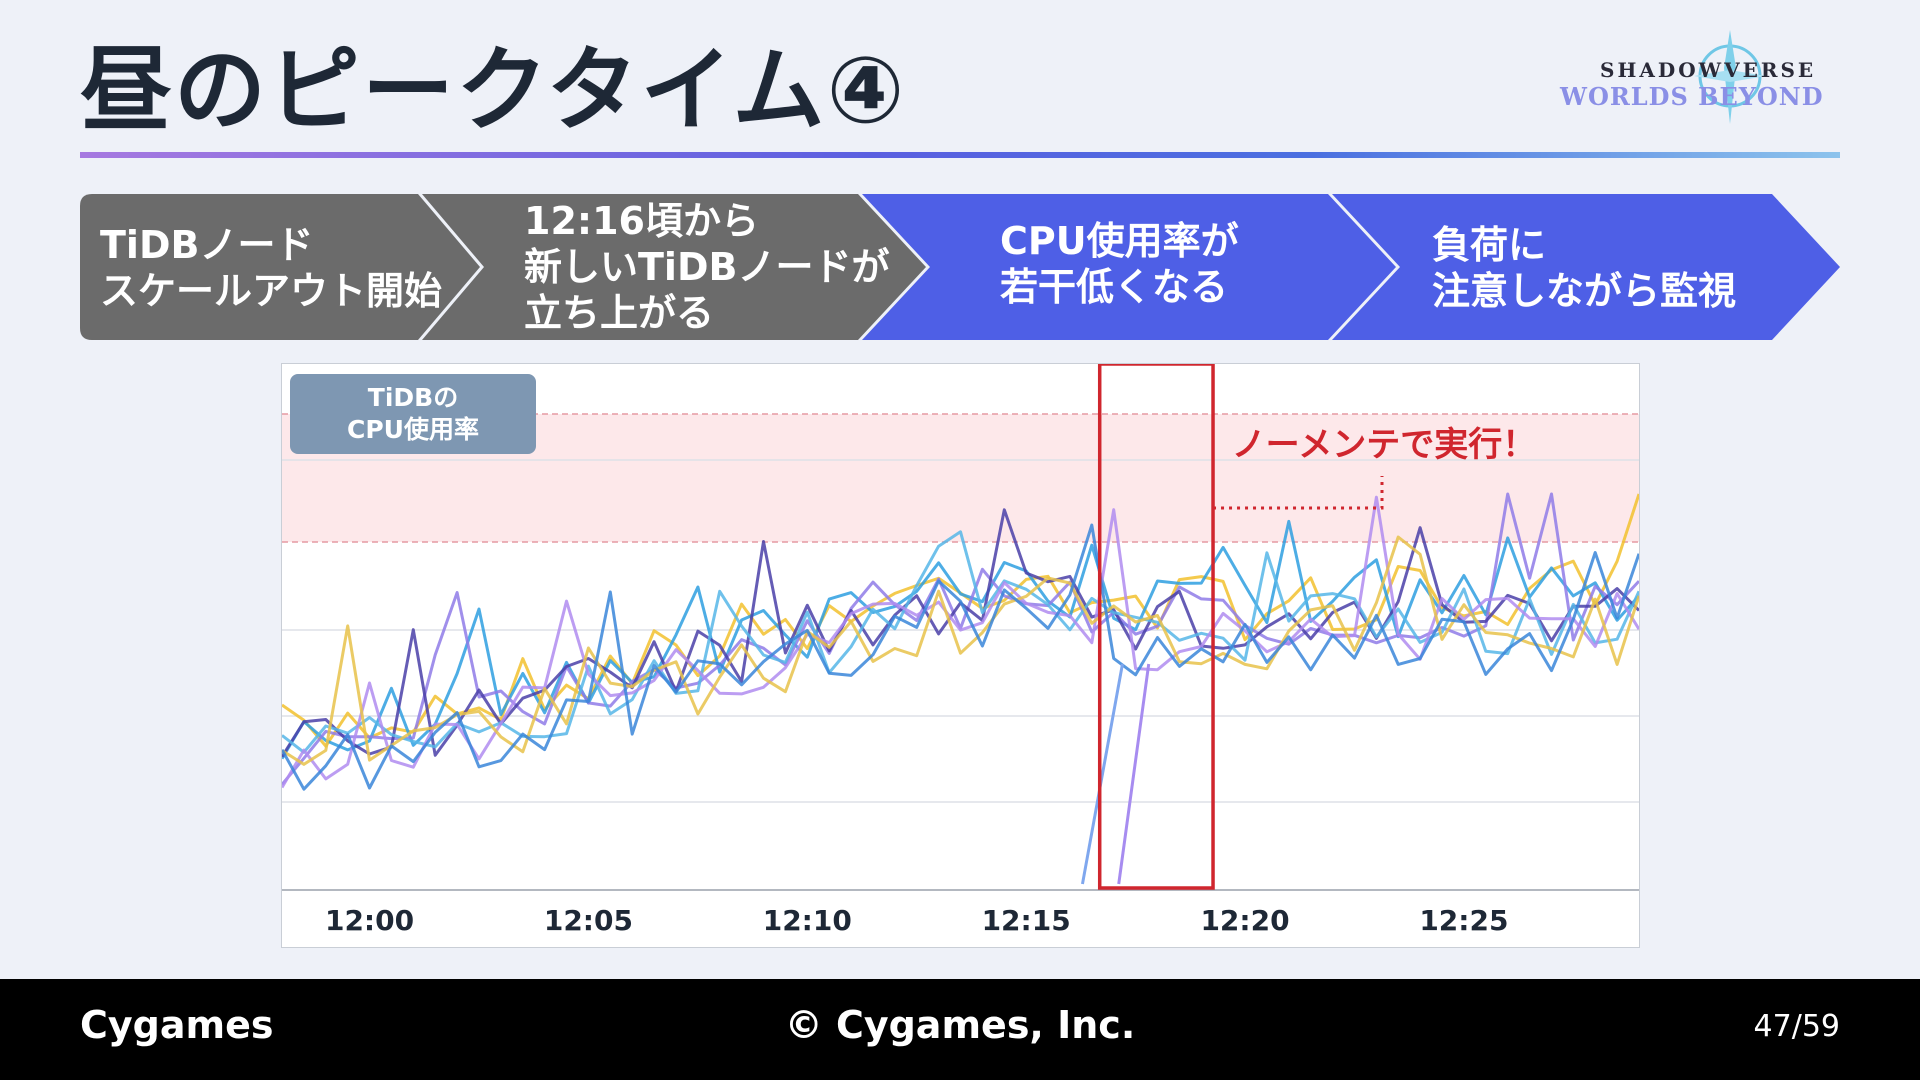 The width and height of the screenshot is (1920, 1080). I want to click on x-tick-label-3: 12:15, so click(1026, 920).